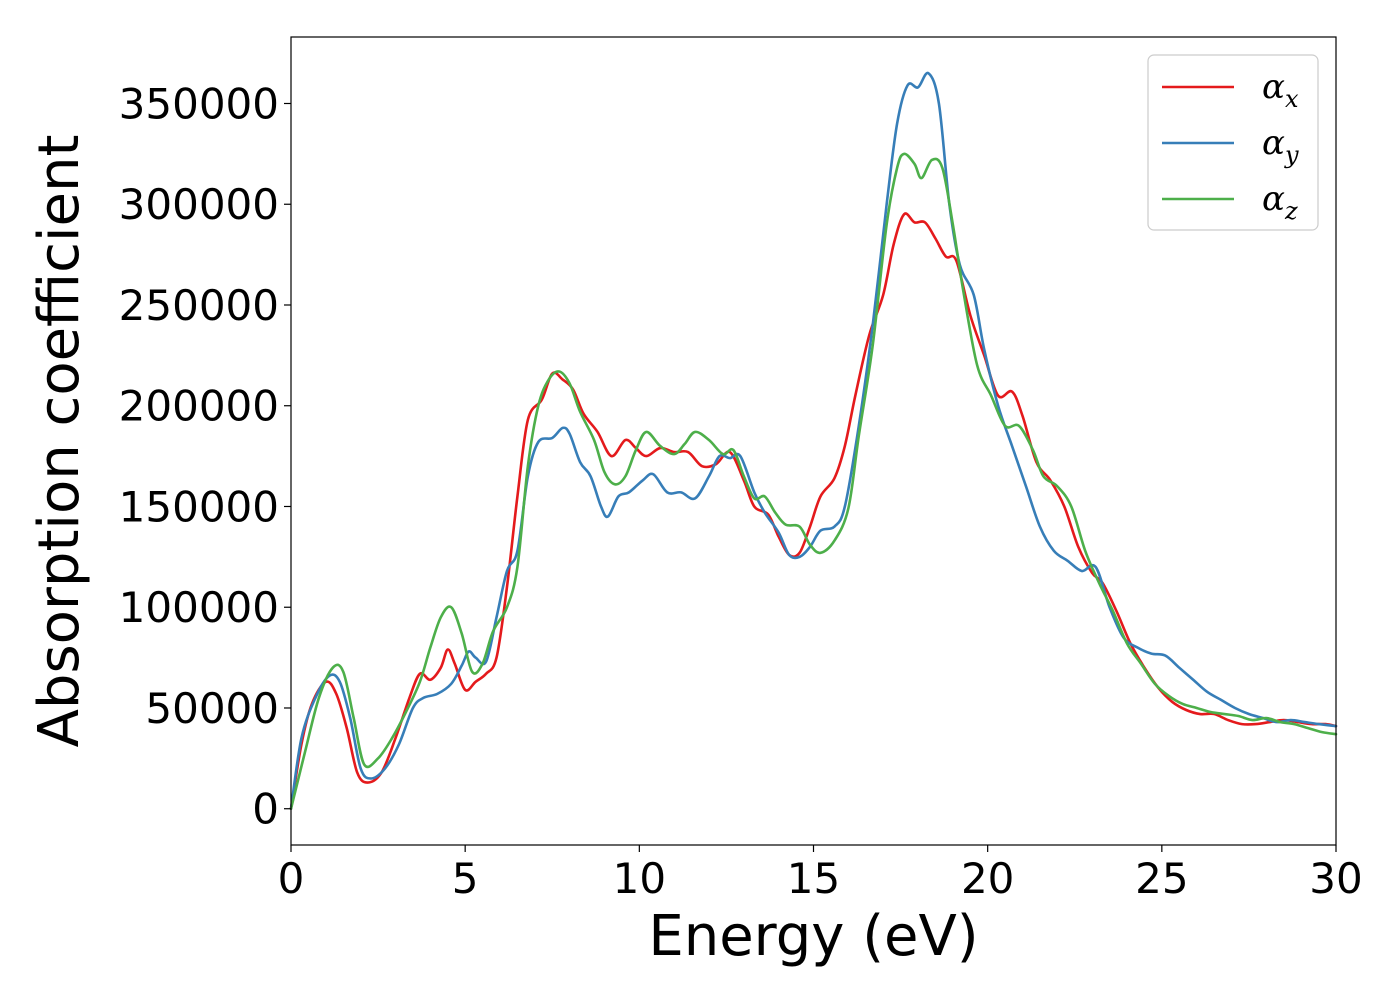 The height and width of the screenshot is (1000, 1400). What do you see at coordinates (265, 809) in the screenshot?
I see `y-tick-label: 0` at bounding box center [265, 809].